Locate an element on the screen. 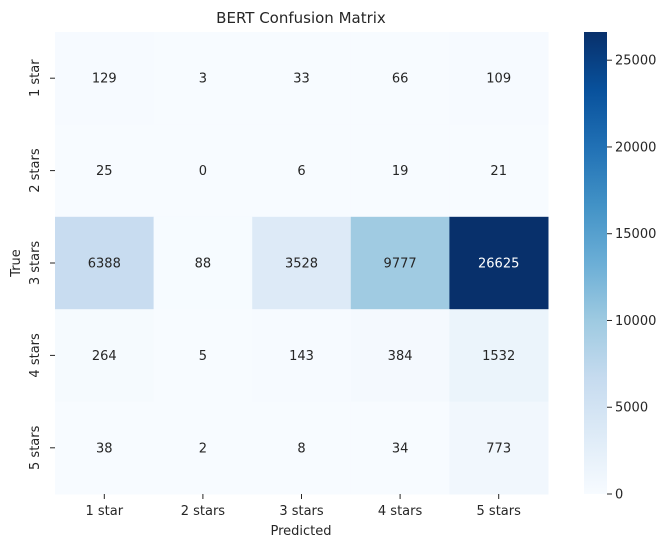  x-axis-label: Predicted is located at coordinates (300, 531).